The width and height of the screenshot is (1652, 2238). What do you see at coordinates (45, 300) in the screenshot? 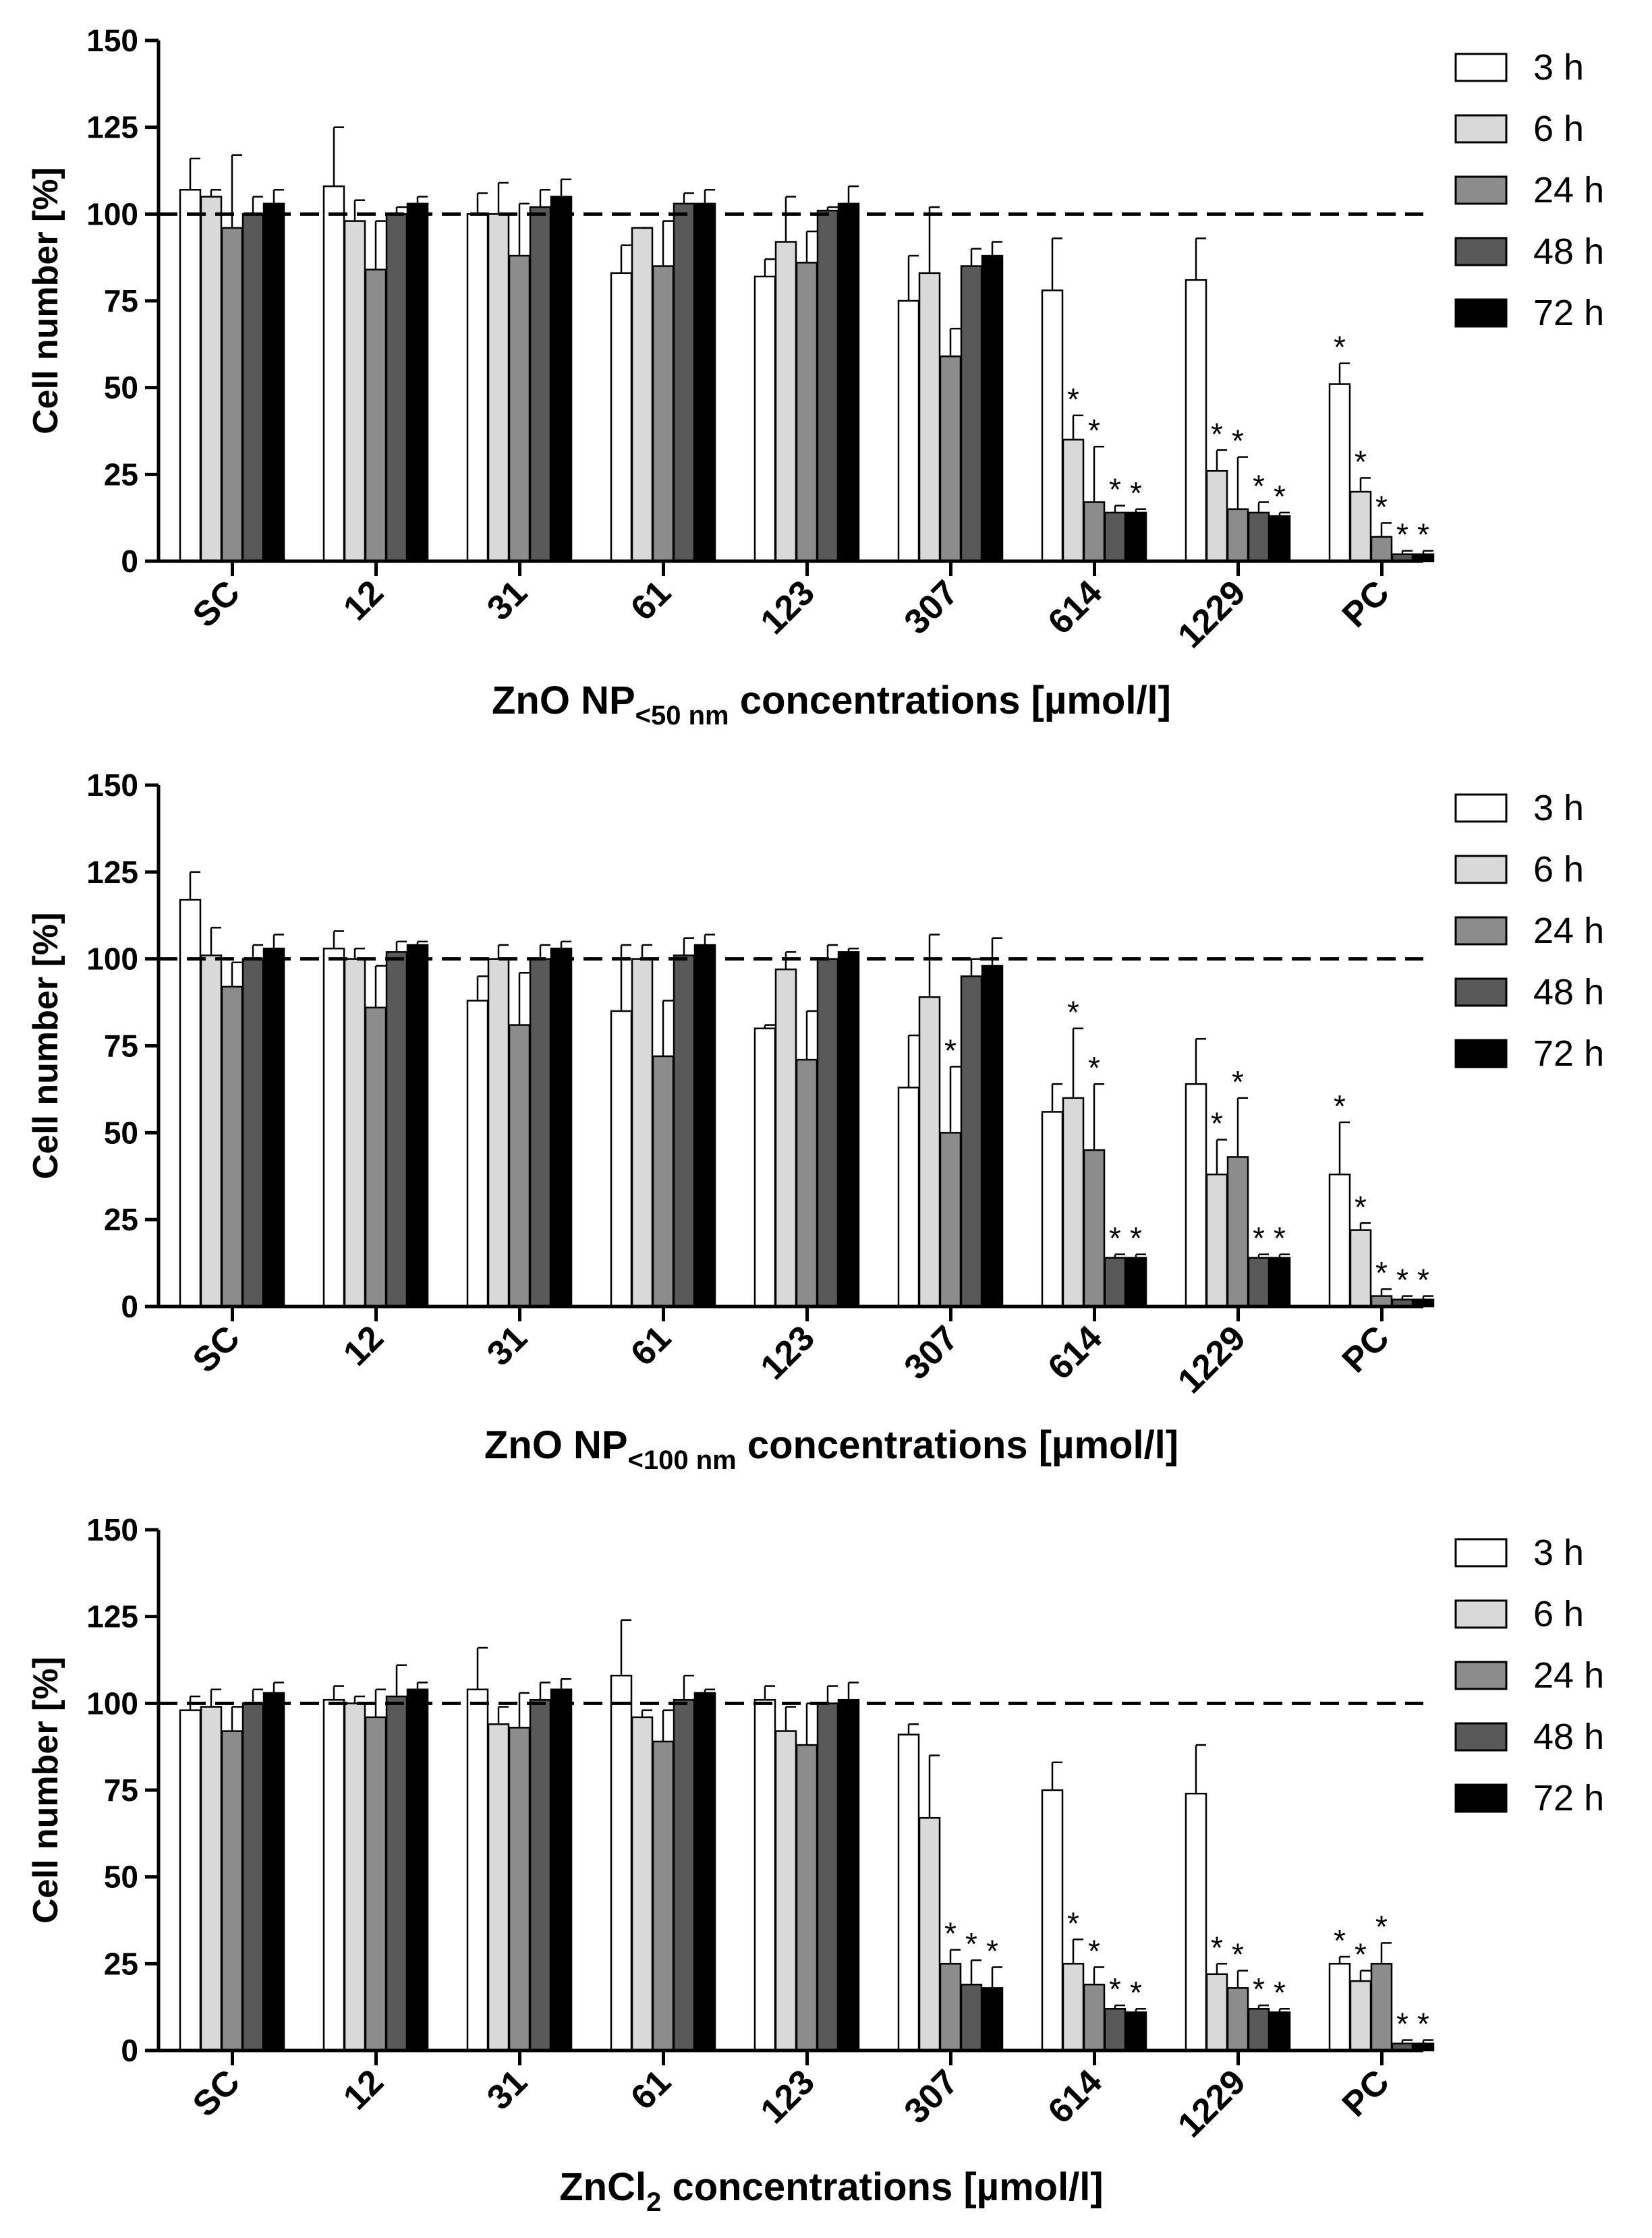
I see `y-axis-label: Cell number [%]` at bounding box center [45, 300].